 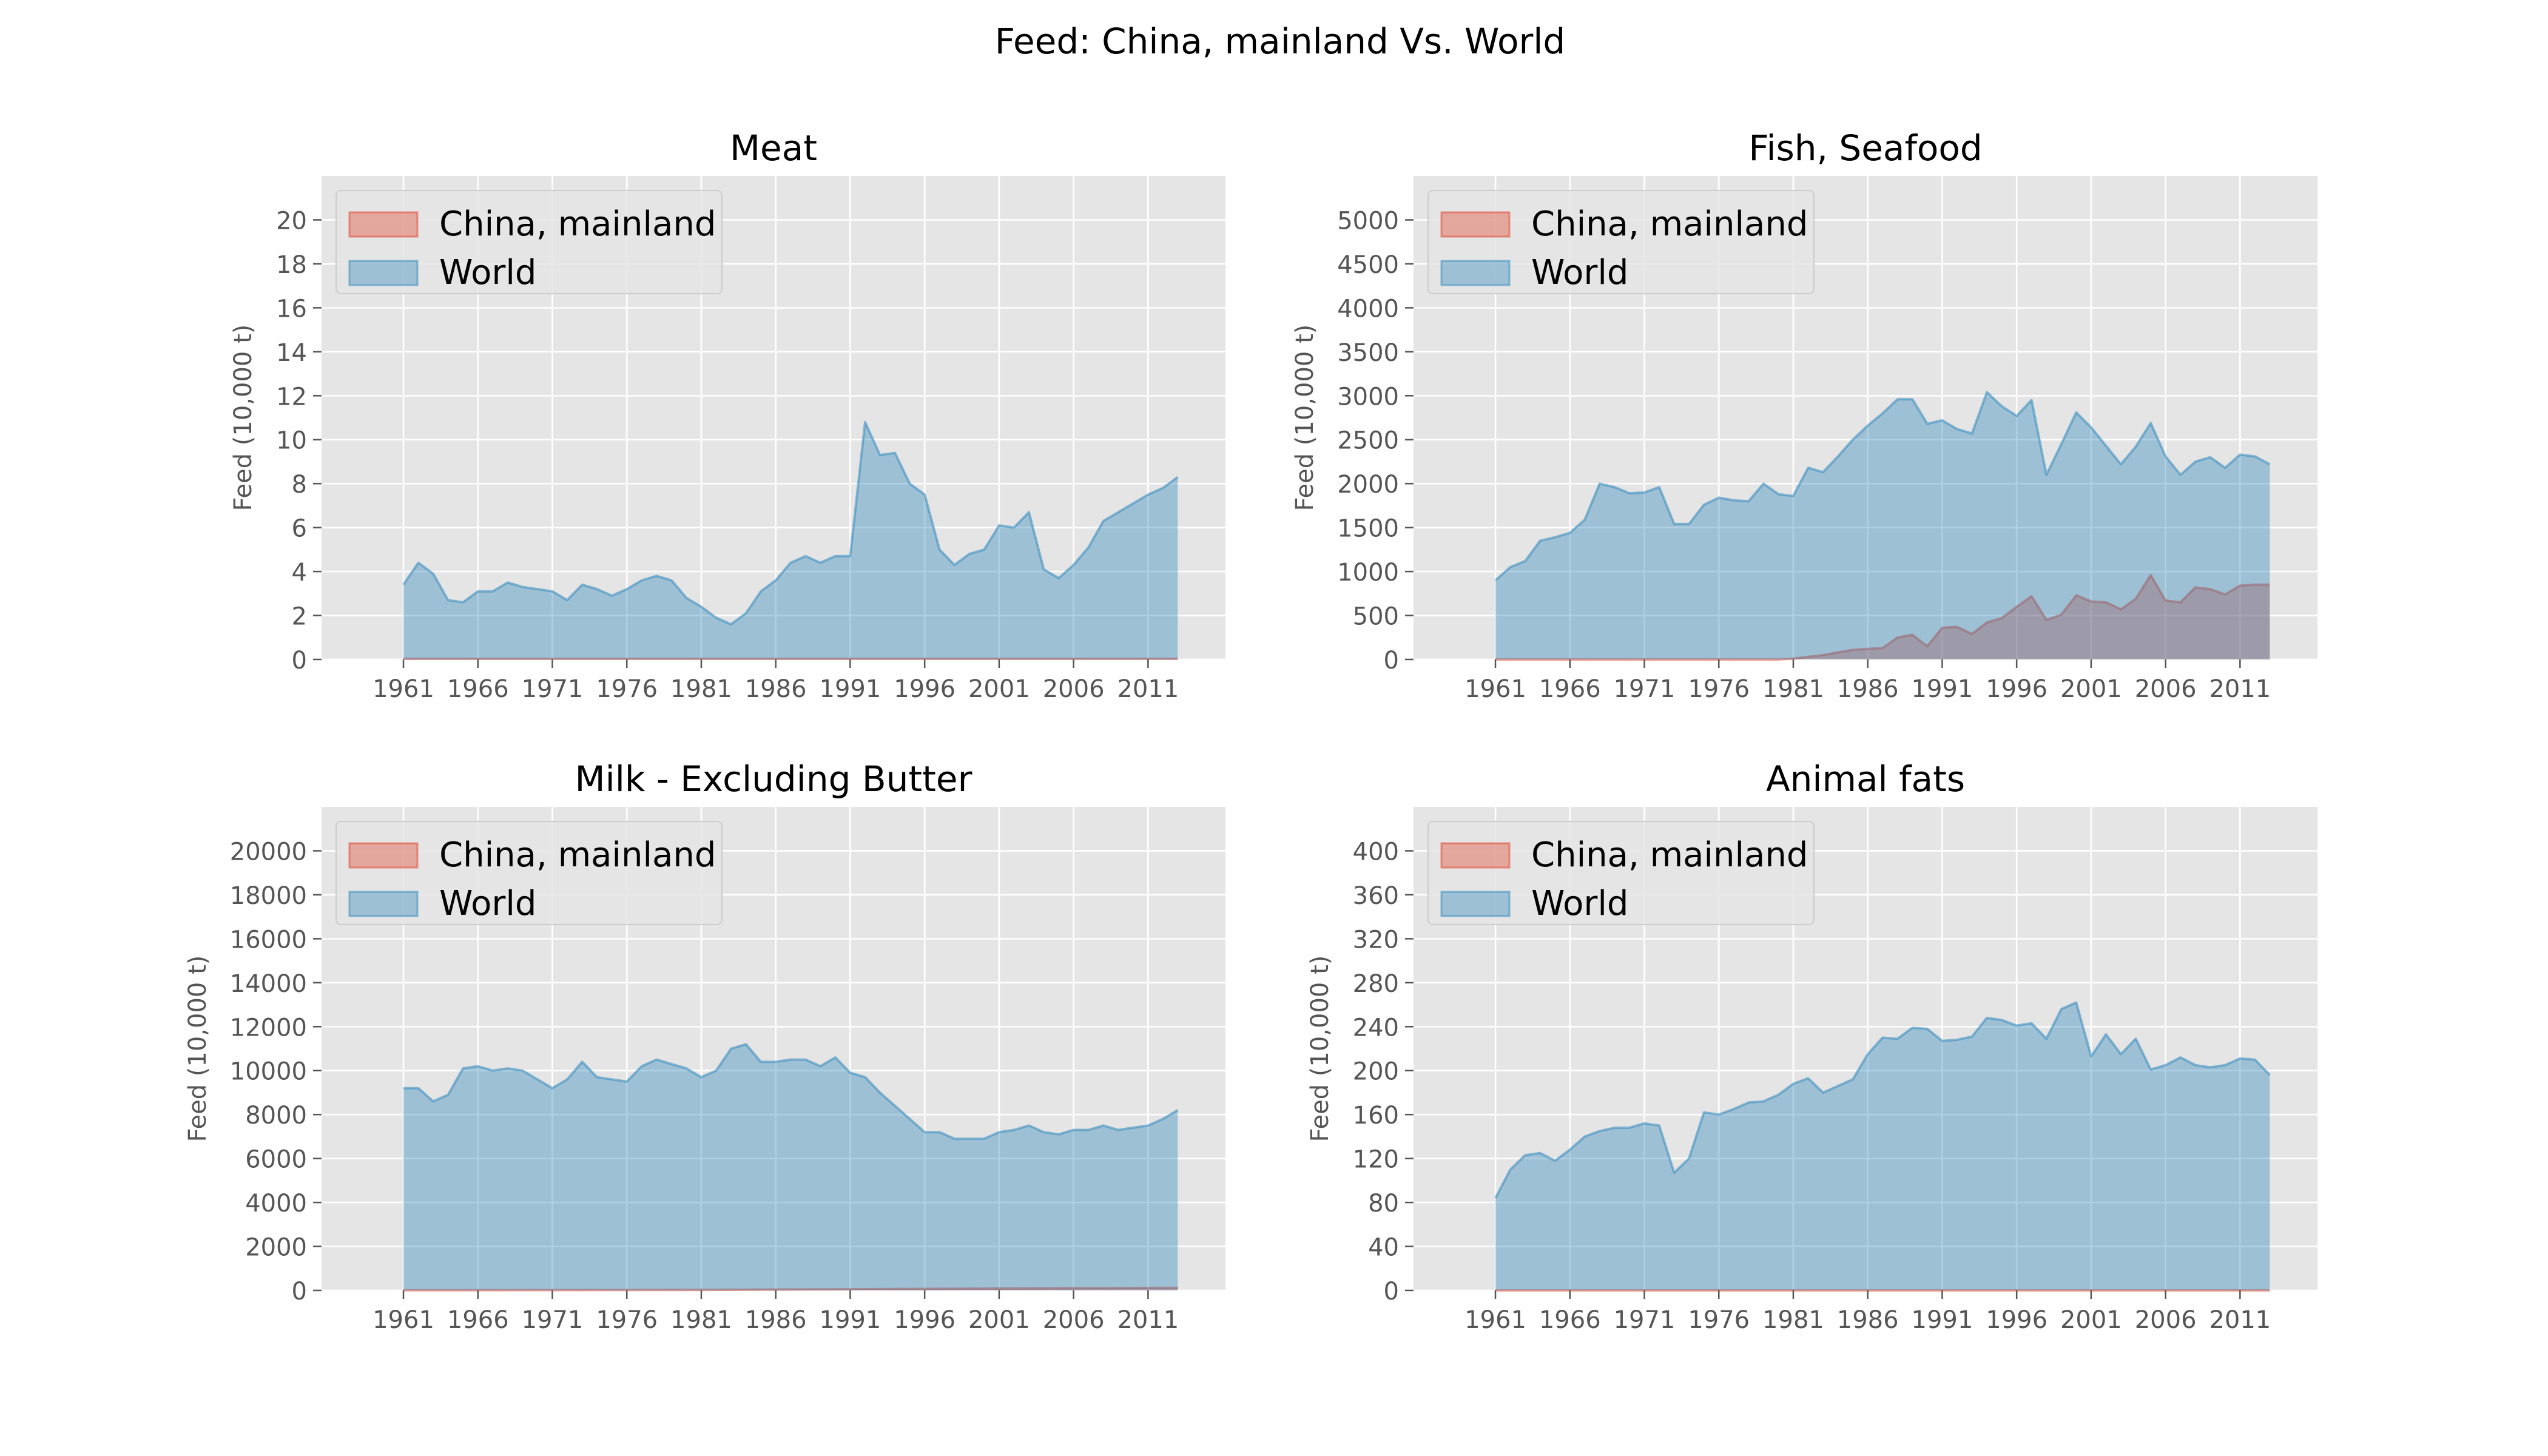 I want to click on subplot-title: Meat, so click(x=773, y=148).